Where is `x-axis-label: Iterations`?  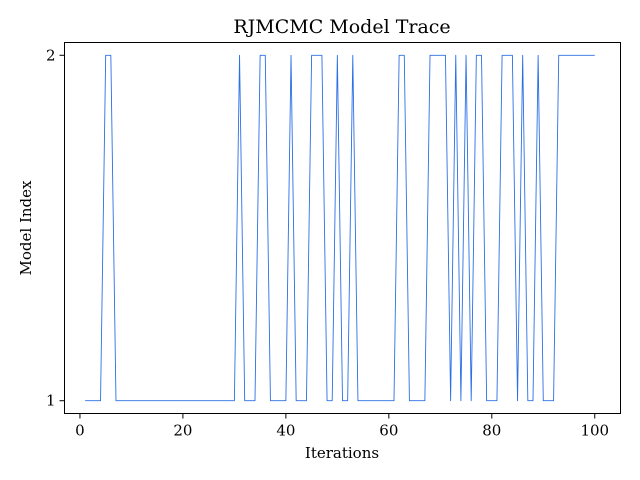 x-axis-label: Iterations is located at coordinates (342, 453).